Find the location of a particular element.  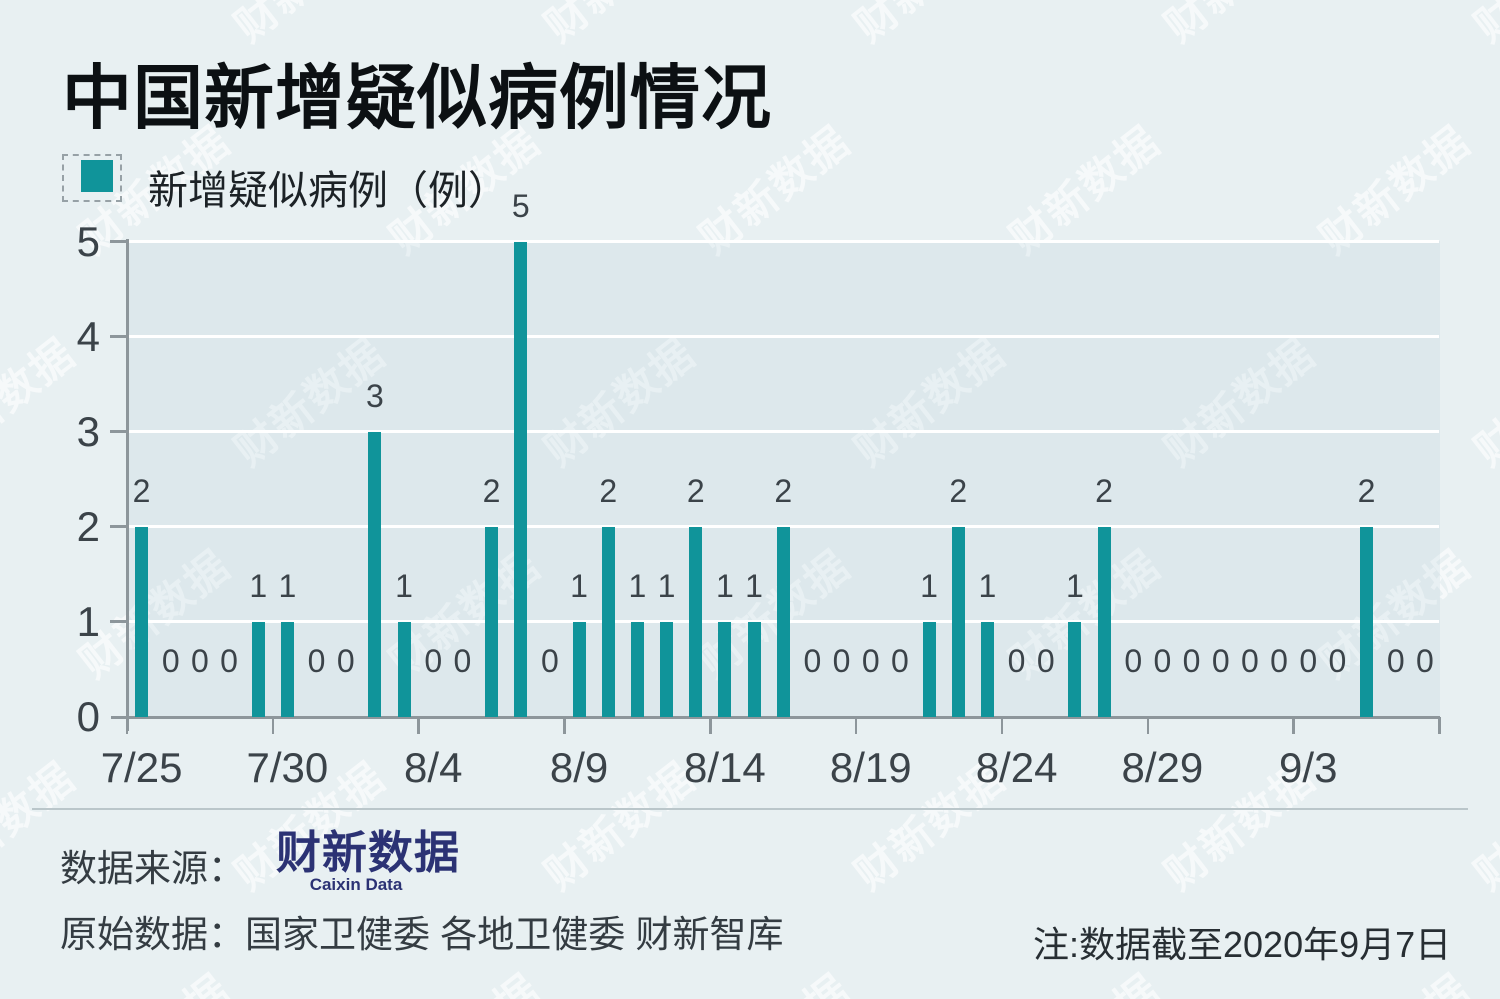

x-axis-label: 8/19 is located at coordinates (870, 767).